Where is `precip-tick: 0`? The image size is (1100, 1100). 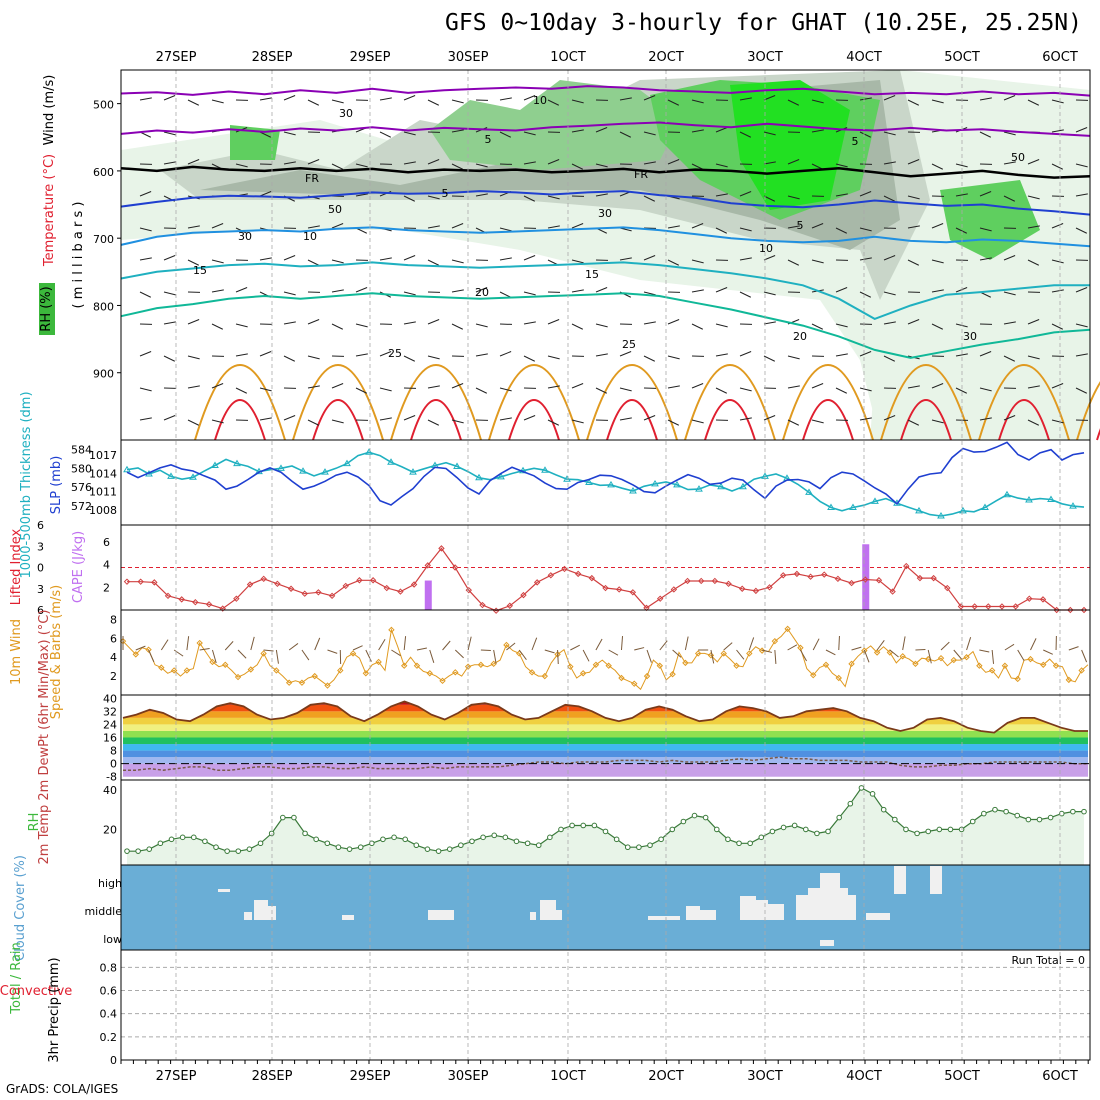
precip-tick: 0 is located at coordinates (113, 1060).